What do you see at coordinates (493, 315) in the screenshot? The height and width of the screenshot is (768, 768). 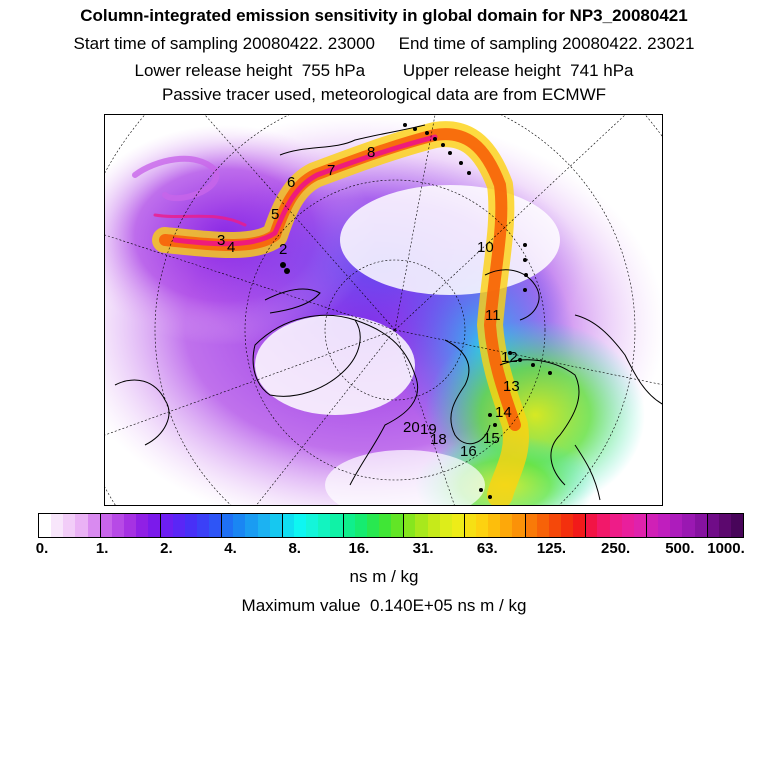 I see `trajectory-label: 11` at bounding box center [493, 315].